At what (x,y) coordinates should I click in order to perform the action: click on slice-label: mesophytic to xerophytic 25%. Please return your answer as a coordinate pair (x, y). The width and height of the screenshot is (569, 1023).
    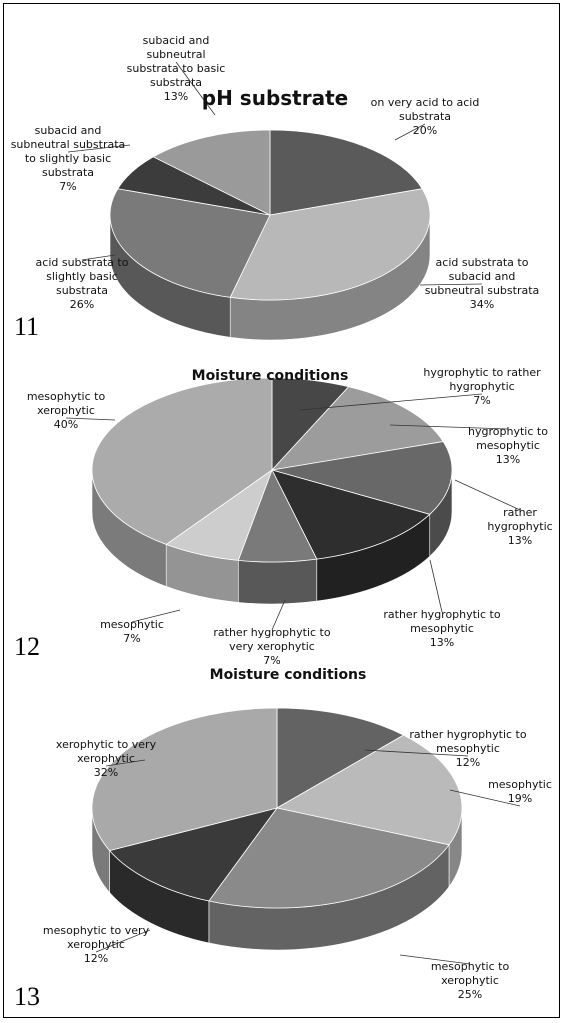
    Looking at the image, I should click on (470, 981).